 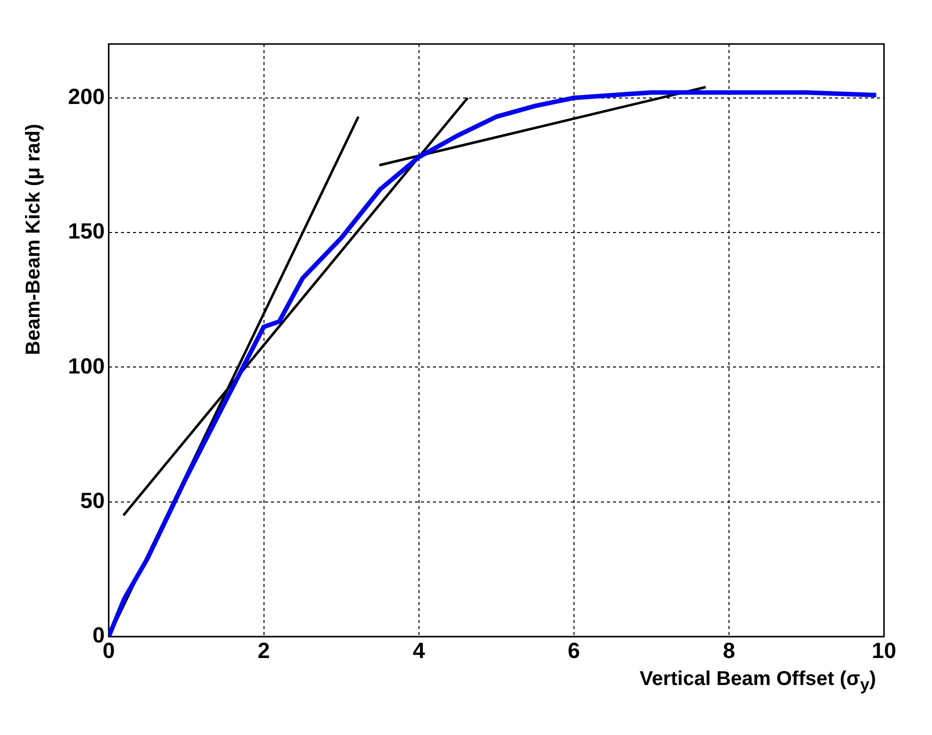 I want to click on y-tick-label: 200, so click(x=86, y=96).